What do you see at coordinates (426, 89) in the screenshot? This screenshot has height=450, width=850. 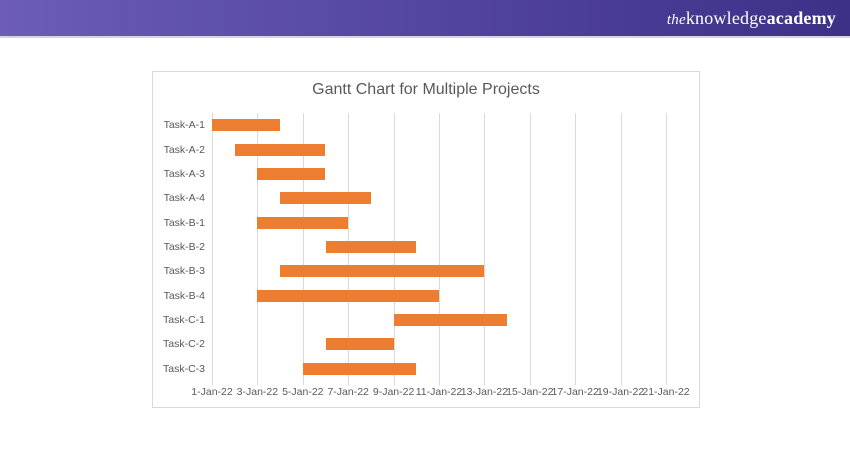 I see `chart-title: Gantt Chart for Multiple Projects` at bounding box center [426, 89].